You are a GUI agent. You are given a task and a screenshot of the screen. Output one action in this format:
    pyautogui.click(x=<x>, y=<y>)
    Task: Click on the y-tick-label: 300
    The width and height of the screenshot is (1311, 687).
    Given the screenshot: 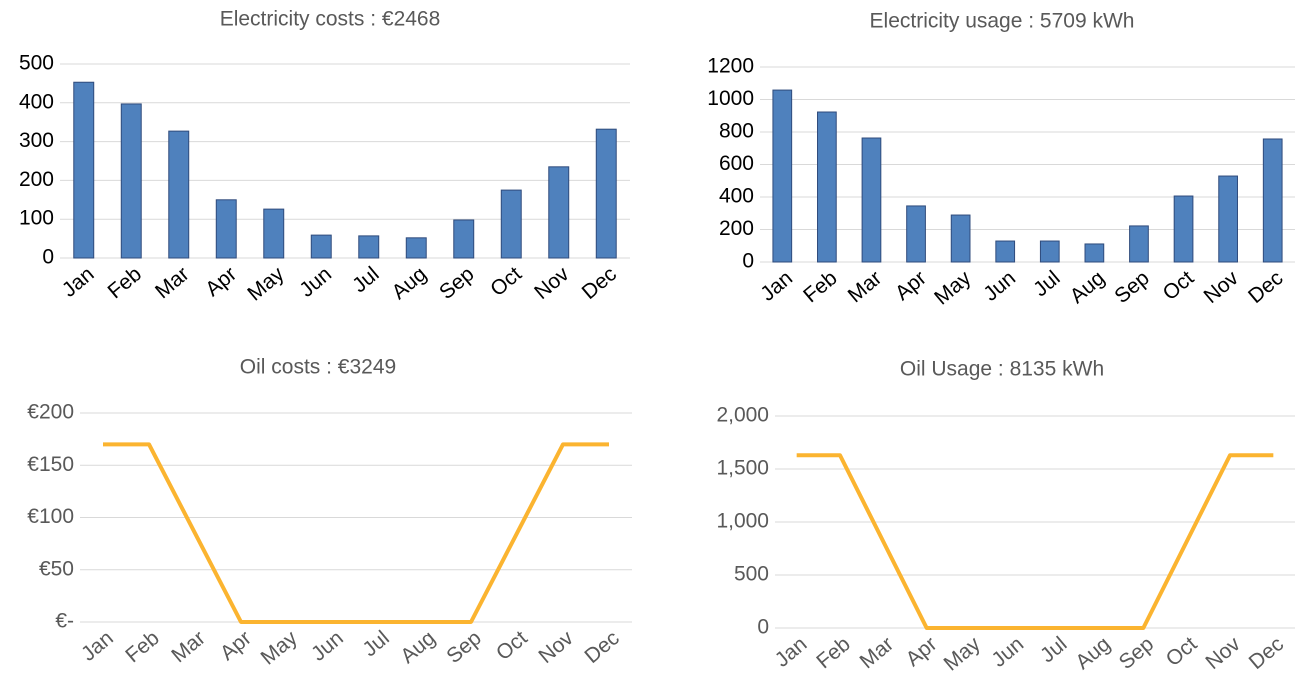 What is the action you would take?
    pyautogui.click(x=36, y=140)
    